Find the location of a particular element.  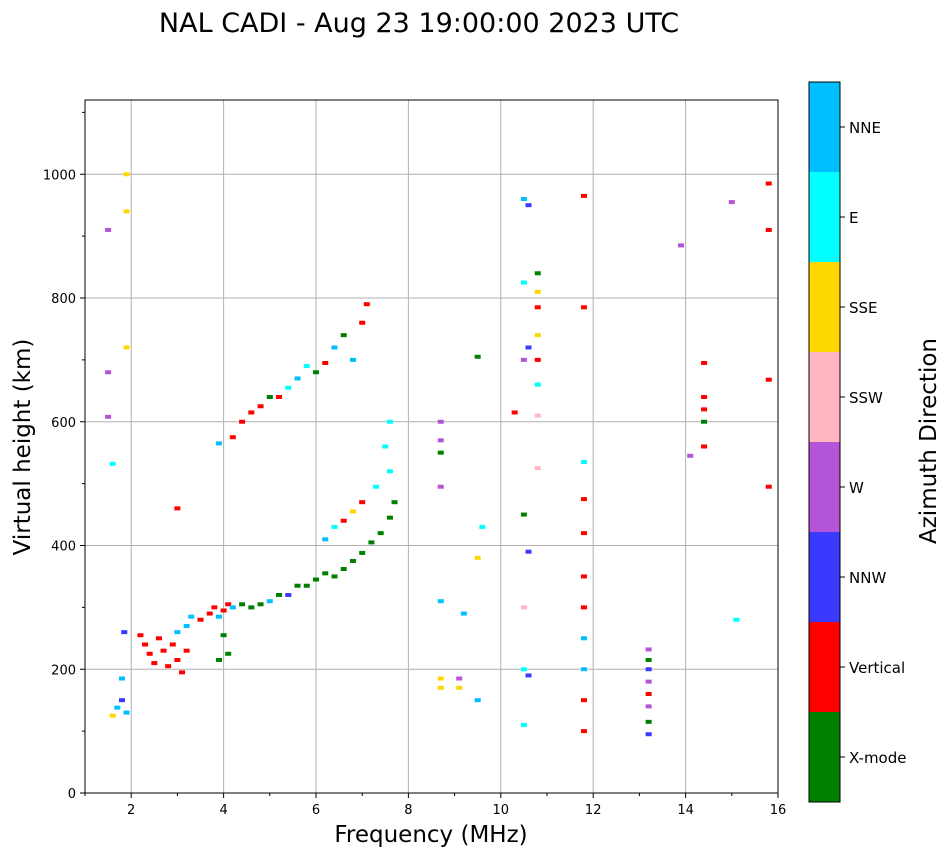

colorbar-label: Azimuth Direction is located at coordinates (929, 441).